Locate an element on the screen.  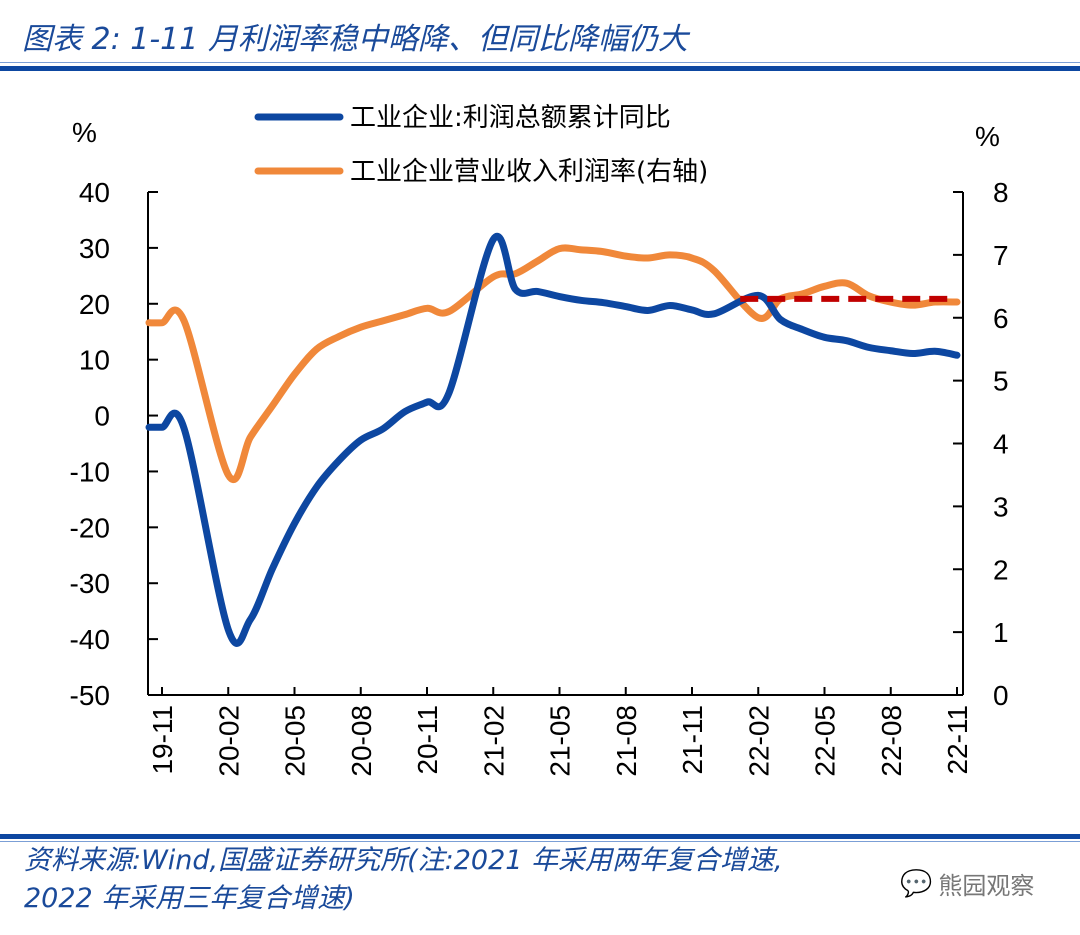
left-tick-label: 40 is located at coordinates (94, 192).